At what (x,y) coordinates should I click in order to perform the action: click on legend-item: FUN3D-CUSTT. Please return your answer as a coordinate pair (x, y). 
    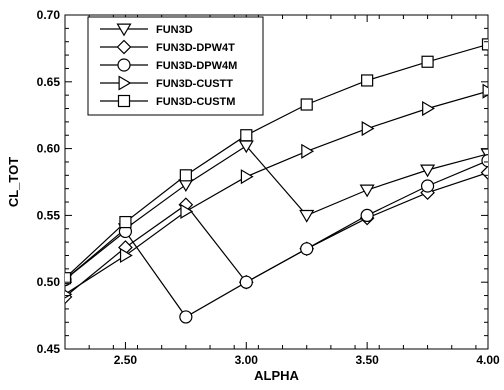
    Looking at the image, I should click on (166, 83).